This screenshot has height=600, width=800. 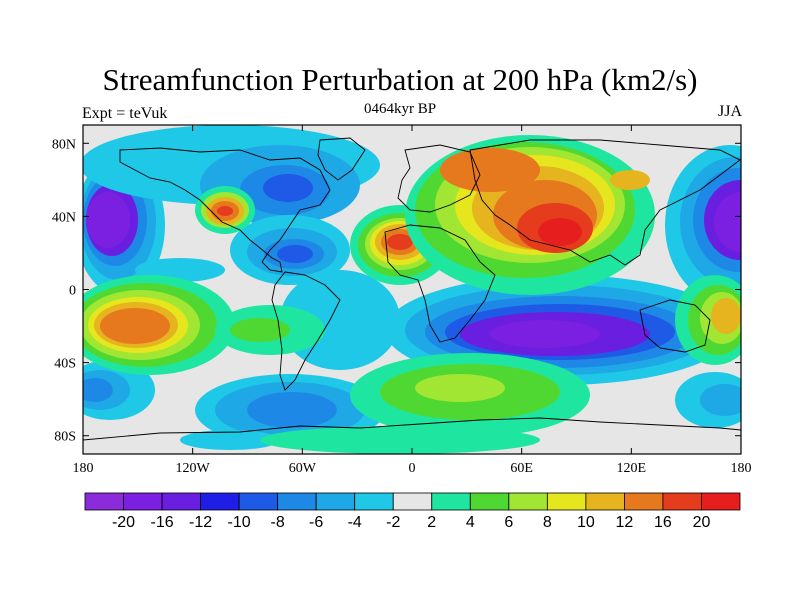 What do you see at coordinates (64, 217) in the screenshot?
I see `lat-tick-label: 40N` at bounding box center [64, 217].